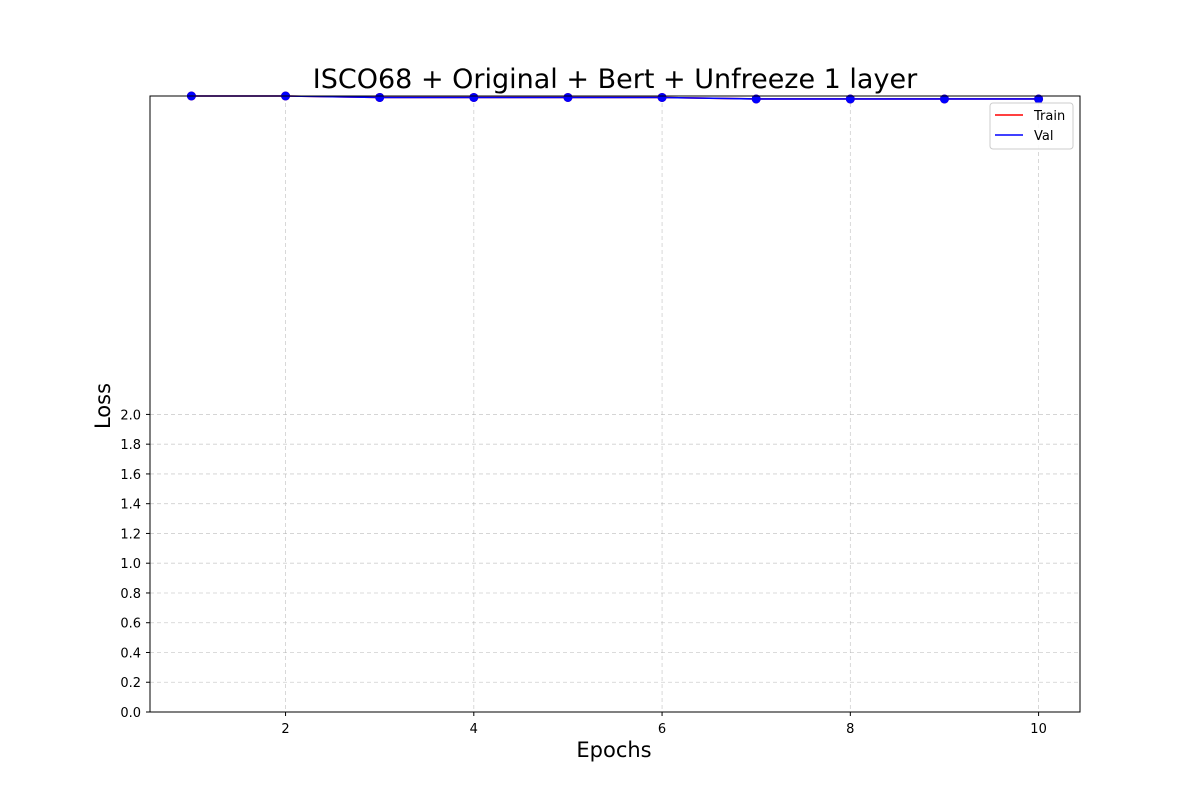  I want to click on x-tick-label: 10, so click(1038, 729).